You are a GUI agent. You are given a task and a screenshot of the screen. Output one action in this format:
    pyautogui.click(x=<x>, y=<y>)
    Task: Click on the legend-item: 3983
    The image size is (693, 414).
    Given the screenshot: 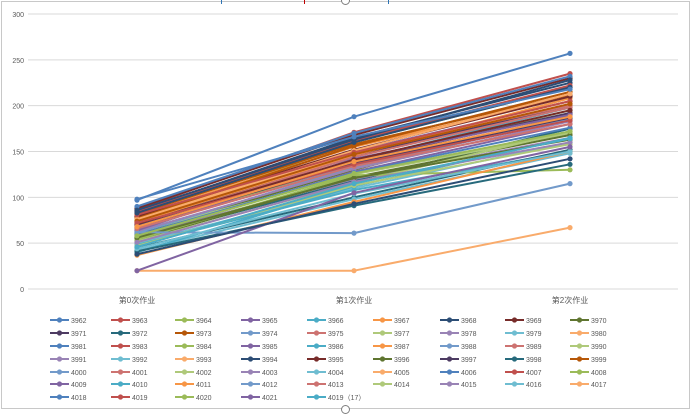 What is the action you would take?
    pyautogui.click(x=129, y=347)
    